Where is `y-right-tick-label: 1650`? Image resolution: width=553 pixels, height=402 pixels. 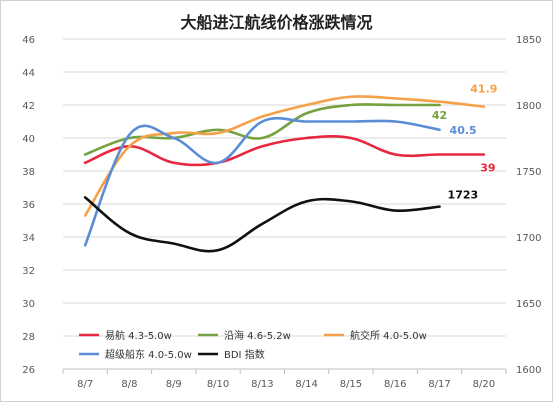
y-right-tick-label: 1650 is located at coordinates (528, 304).